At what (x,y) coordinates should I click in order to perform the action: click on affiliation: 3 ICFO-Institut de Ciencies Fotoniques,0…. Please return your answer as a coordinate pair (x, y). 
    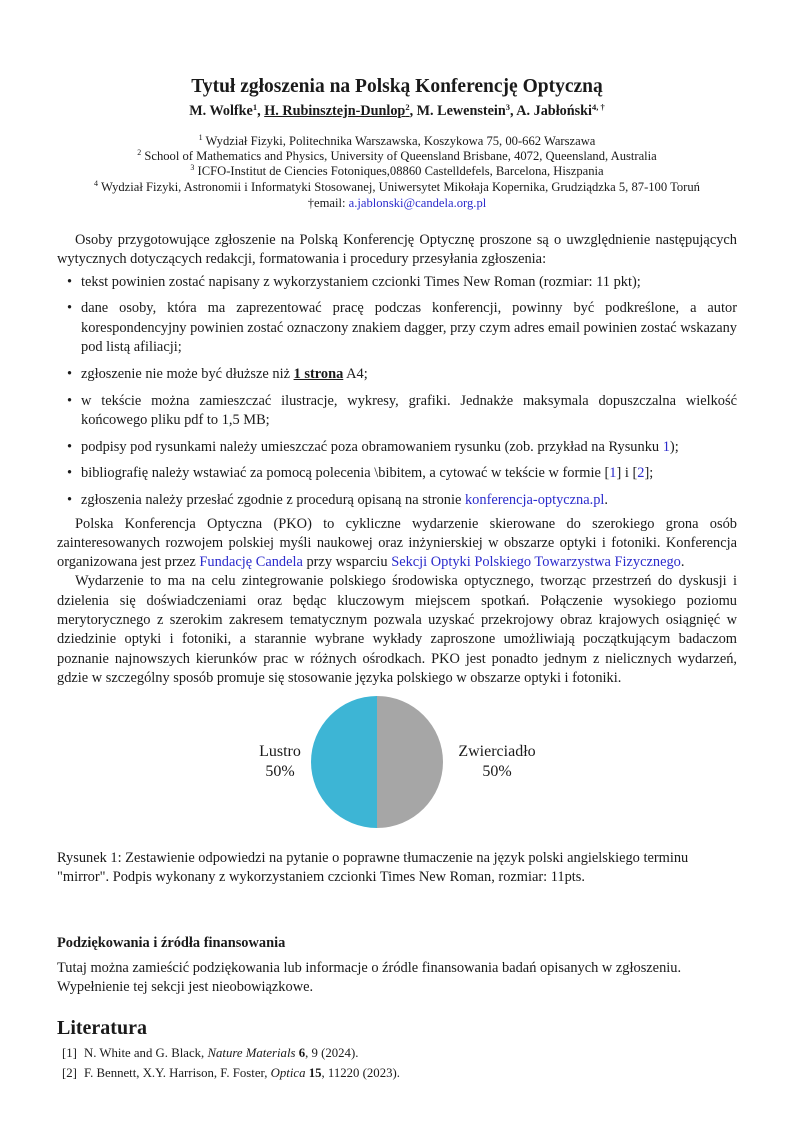
    Looking at the image, I should click on (397, 171).